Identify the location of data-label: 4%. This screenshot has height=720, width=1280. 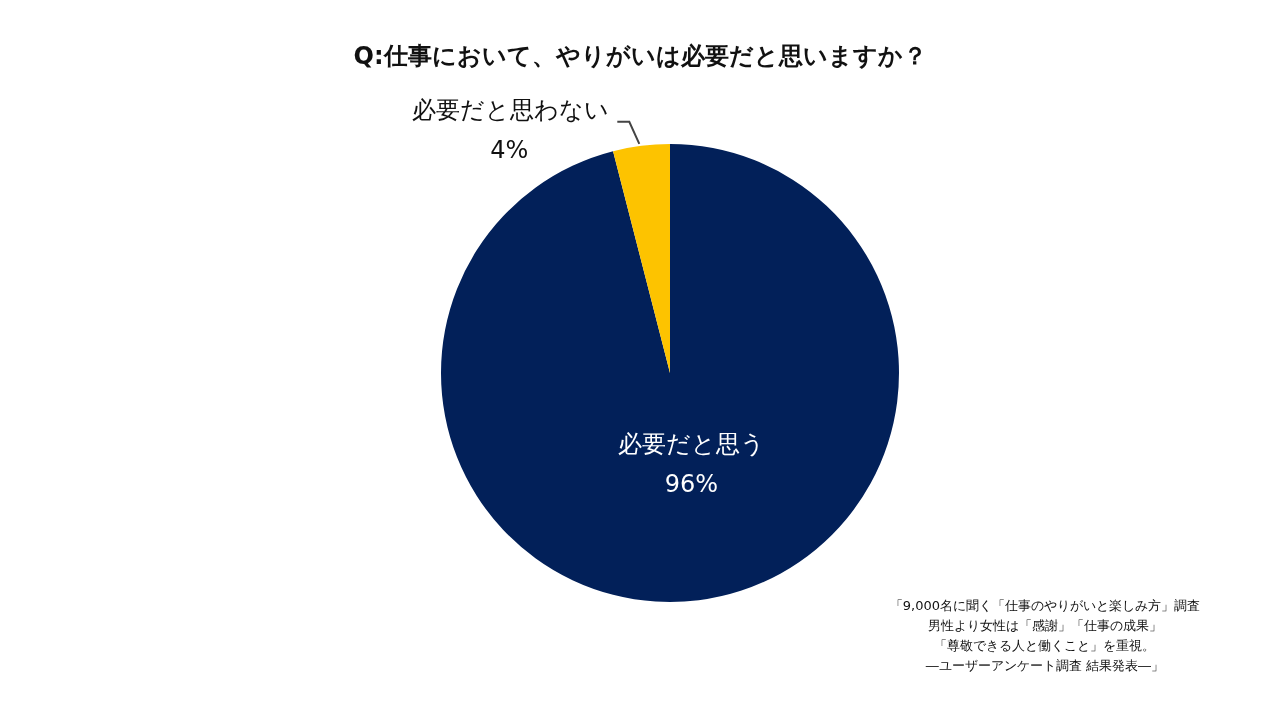
(509, 150).